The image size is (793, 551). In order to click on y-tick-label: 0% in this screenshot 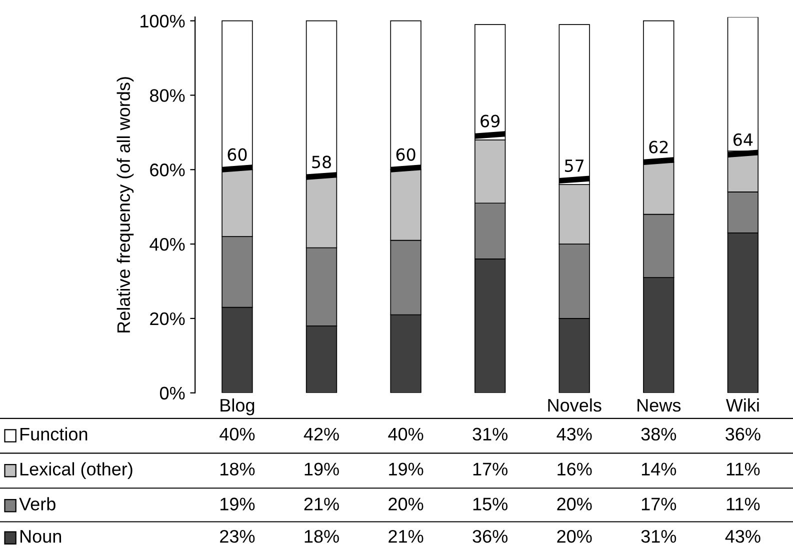, I will do `click(172, 393)`.